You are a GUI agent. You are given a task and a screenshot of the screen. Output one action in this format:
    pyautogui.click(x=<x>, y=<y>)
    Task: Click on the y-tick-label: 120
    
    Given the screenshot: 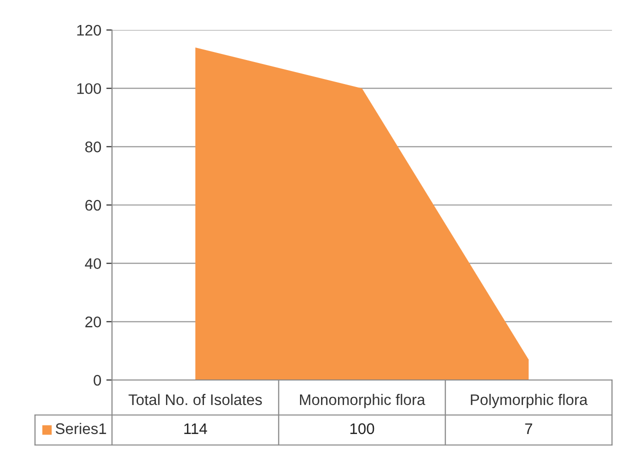 What is the action you would take?
    pyautogui.click(x=89, y=30)
    